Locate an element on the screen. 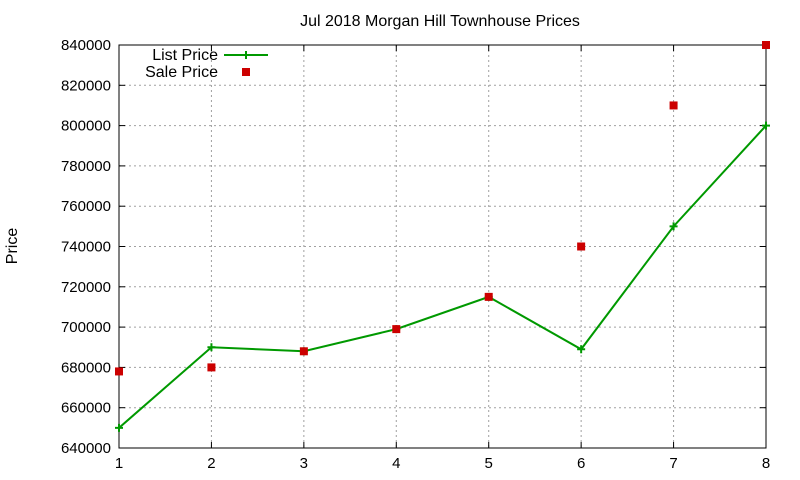  y-axis-label: Price is located at coordinates (12, 246).